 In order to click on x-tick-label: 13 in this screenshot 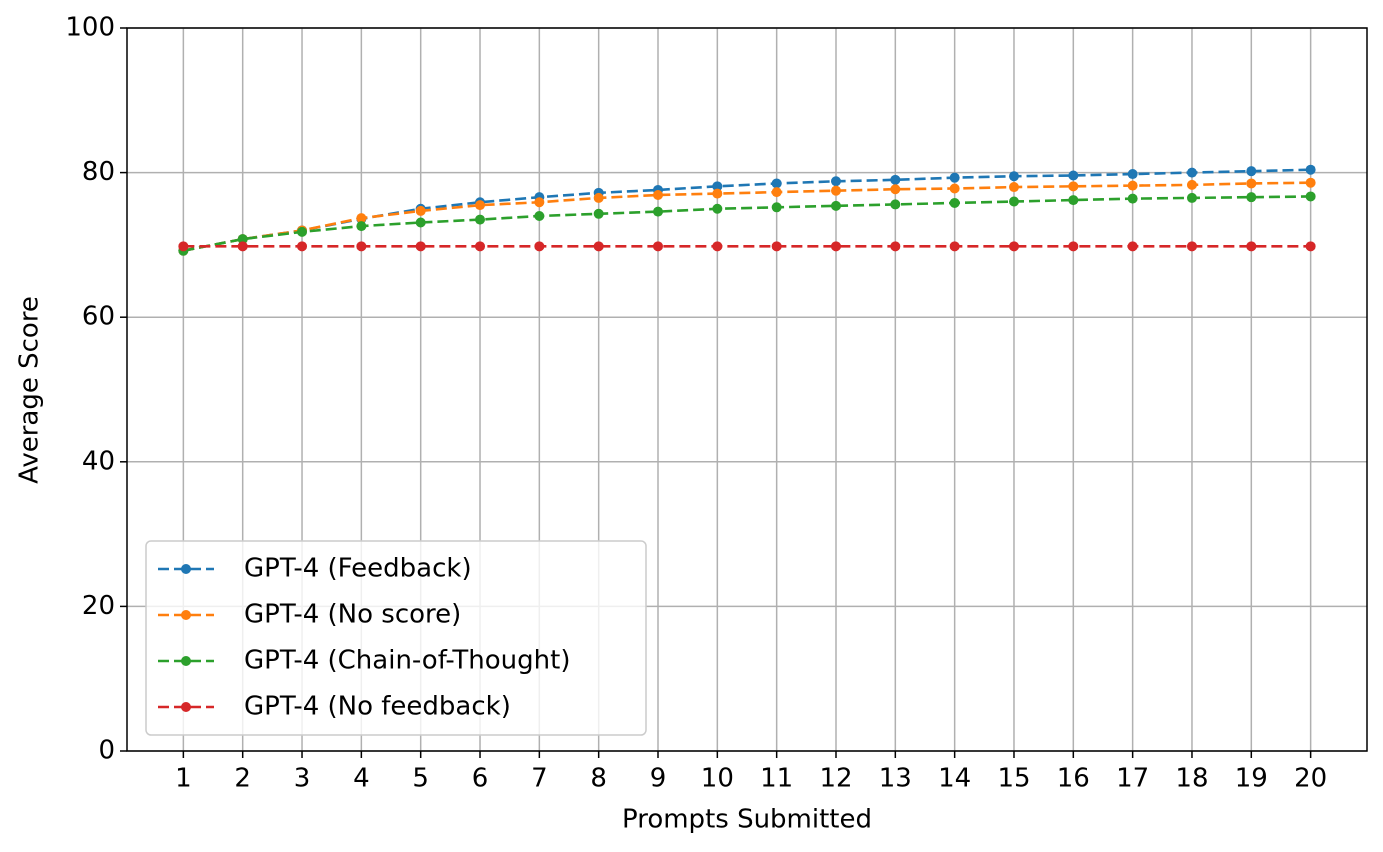, I will do `click(895, 779)`.